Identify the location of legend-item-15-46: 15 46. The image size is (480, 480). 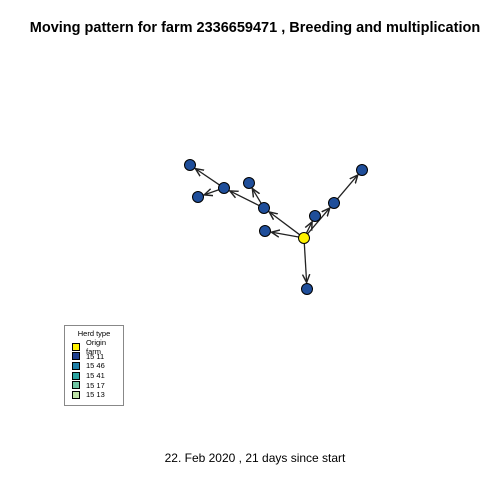
(97, 366).